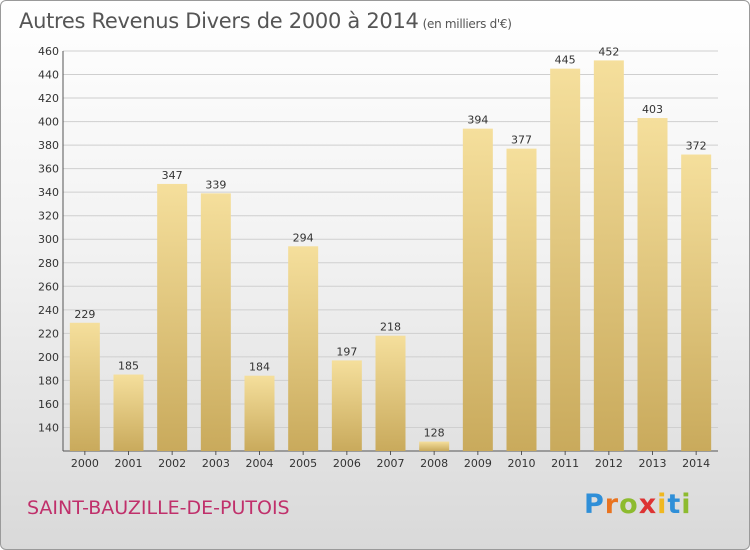 The height and width of the screenshot is (550, 750). I want to click on bar-value-label: 394, so click(477, 120).